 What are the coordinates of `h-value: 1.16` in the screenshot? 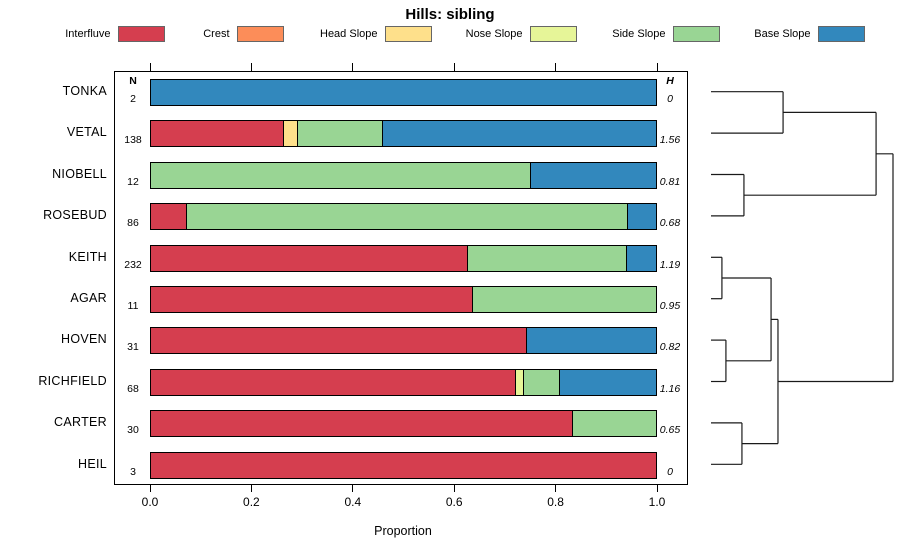 It's located at (670, 388).